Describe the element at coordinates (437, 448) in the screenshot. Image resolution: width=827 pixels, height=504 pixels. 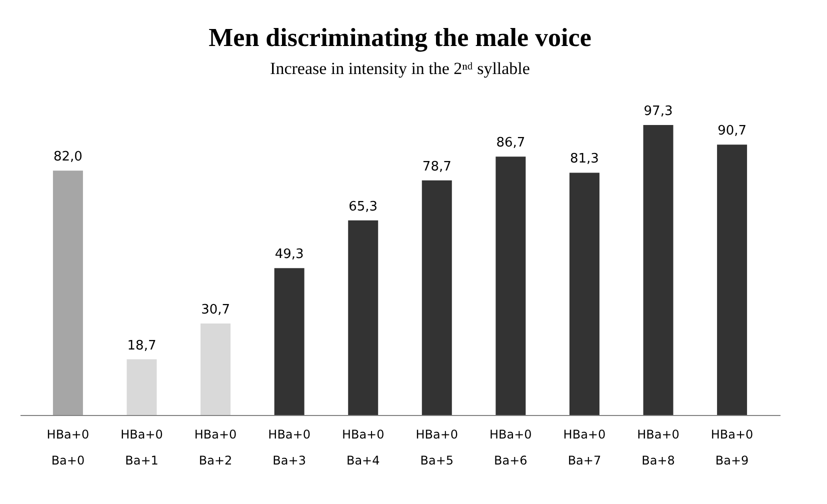
I see `x-tick-label: HBa+0 Ba+5` at that location.